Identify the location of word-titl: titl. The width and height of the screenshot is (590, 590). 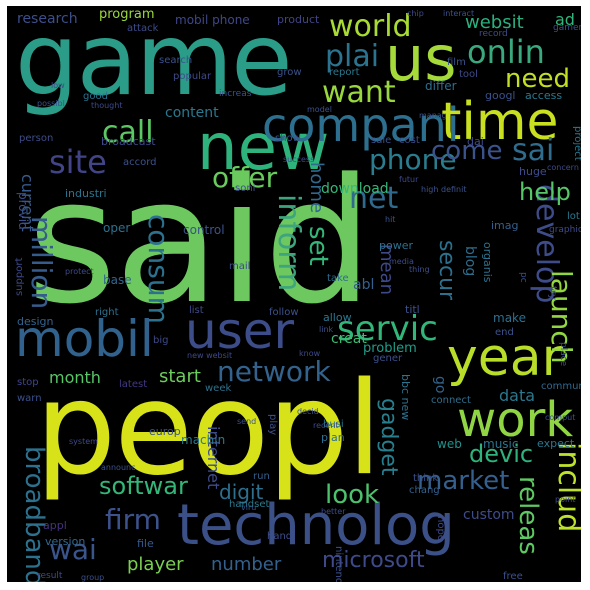
(412, 309).